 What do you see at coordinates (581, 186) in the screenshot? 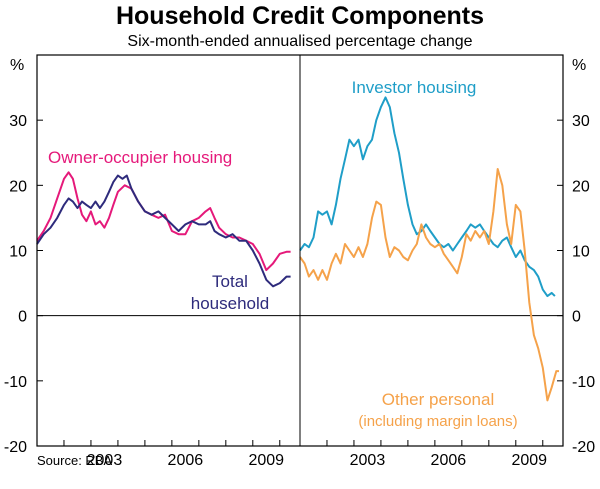
I see `y-tick-label-right: 20` at bounding box center [581, 186].